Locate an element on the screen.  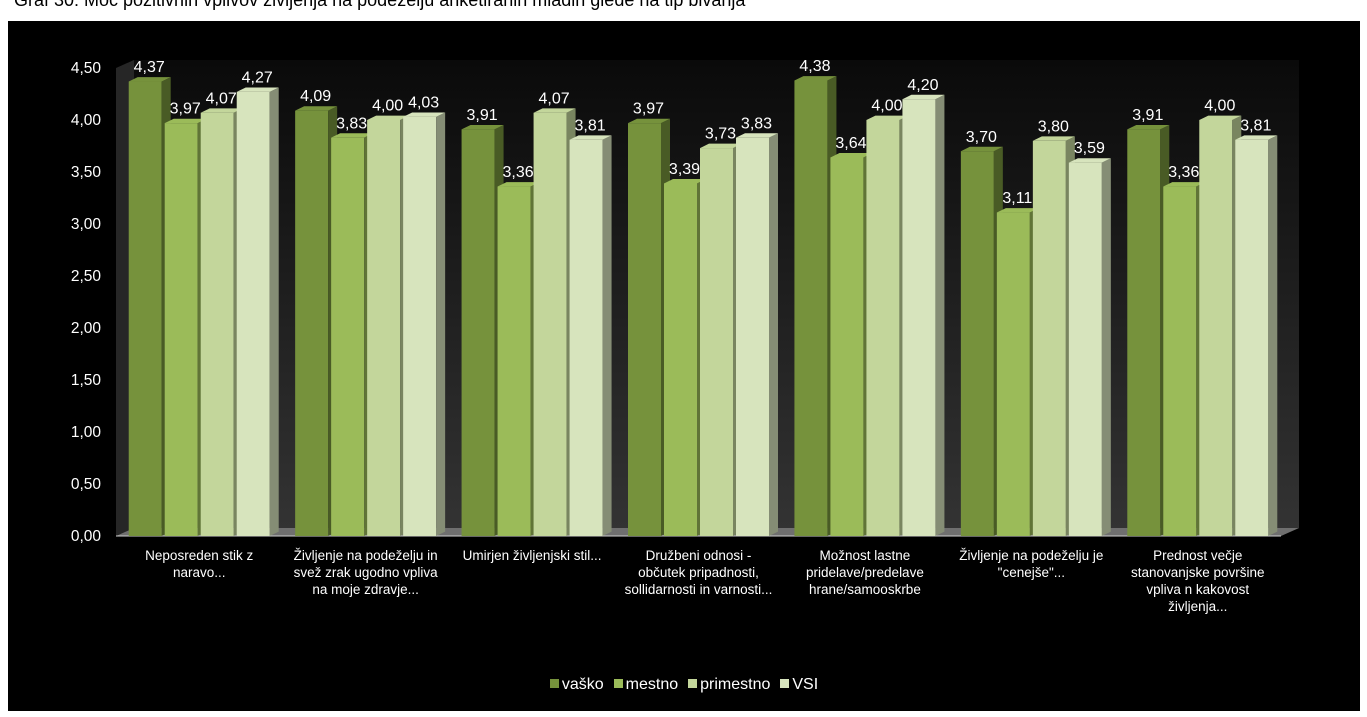
data-label: 3,81 is located at coordinates (590, 125).